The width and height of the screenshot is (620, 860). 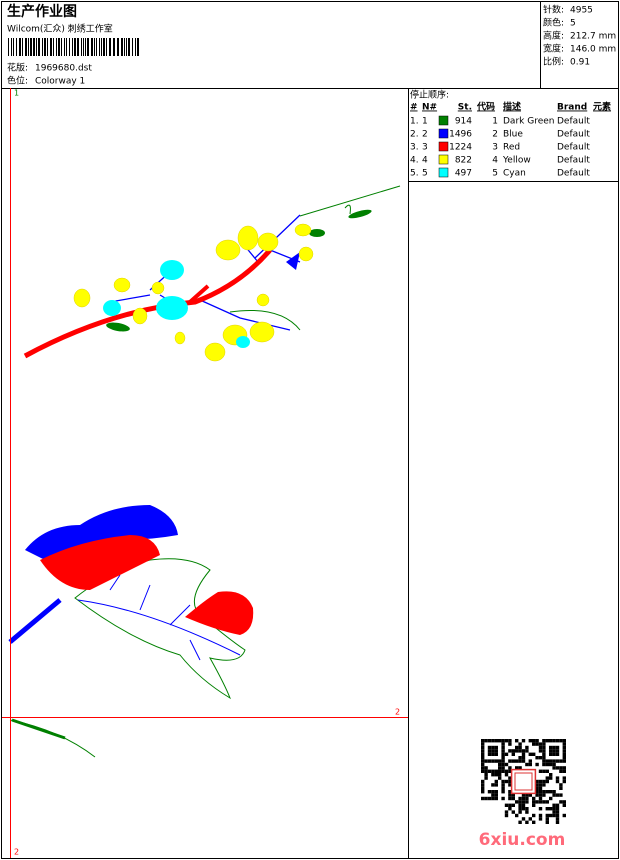 What do you see at coordinates (63, 69) in the screenshot?
I see `design: 1969680.dst` at bounding box center [63, 69].